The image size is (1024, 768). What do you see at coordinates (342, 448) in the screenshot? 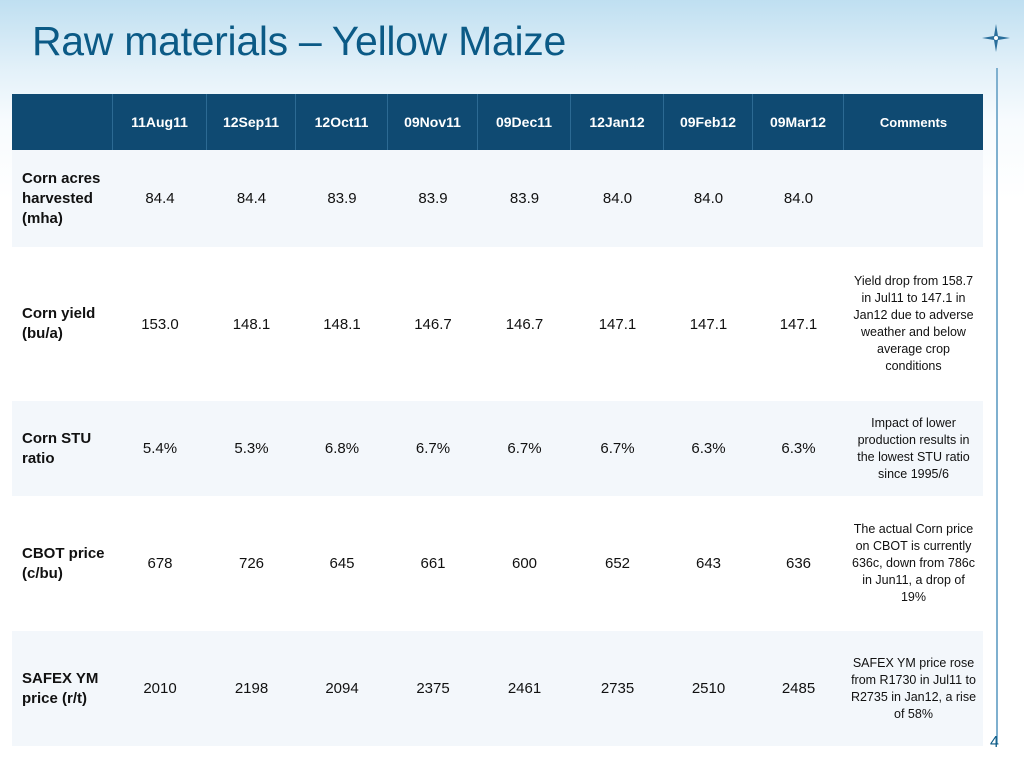
I see `table-cell: 6.8%` at bounding box center [342, 448].